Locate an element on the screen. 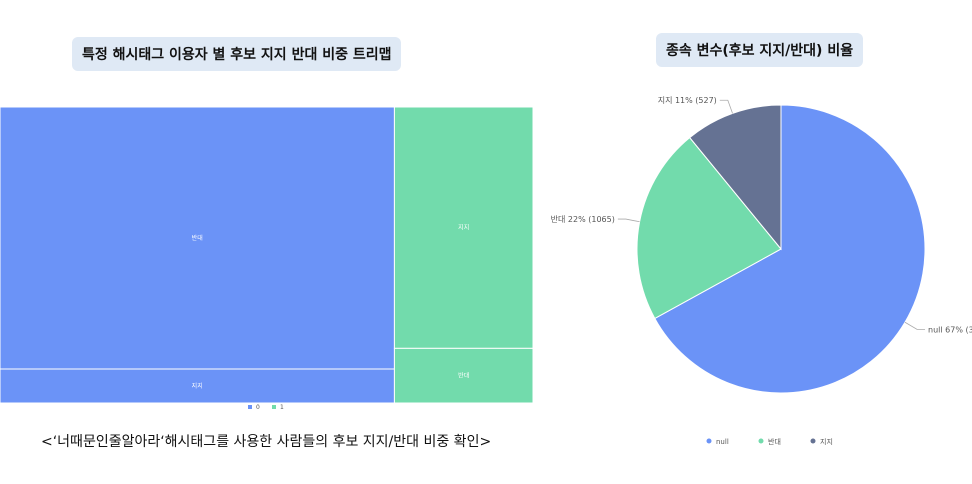  pie-legend: null 반대 지지 is located at coordinates (769, 441).